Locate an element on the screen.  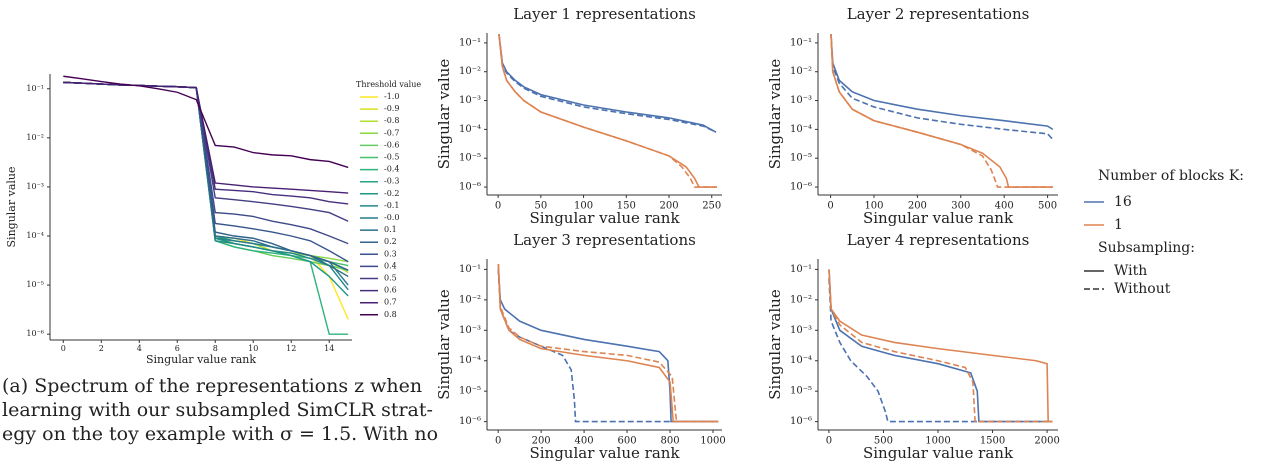
legend-label: 0.1 is located at coordinates (390, 229).